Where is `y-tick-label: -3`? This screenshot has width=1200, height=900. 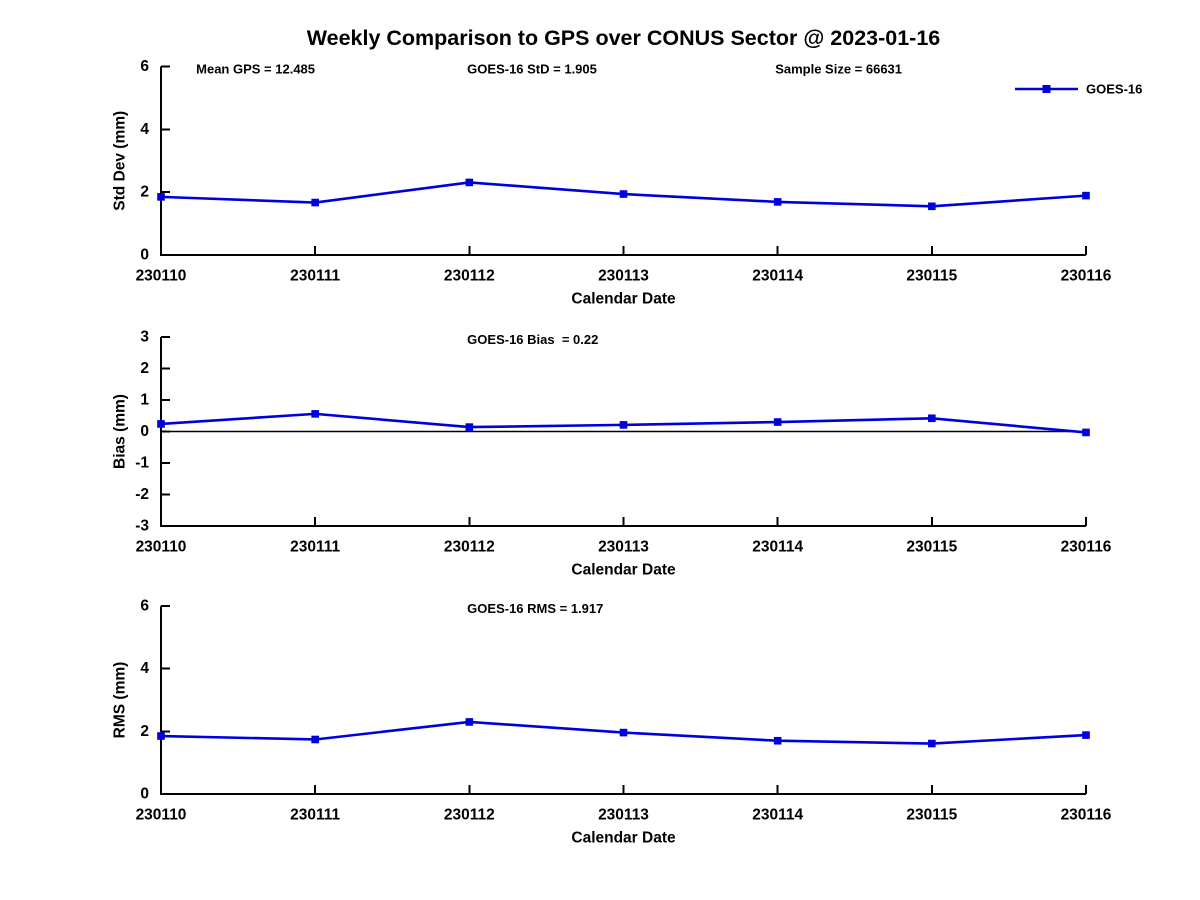
y-tick-label: -3 is located at coordinates (142, 526).